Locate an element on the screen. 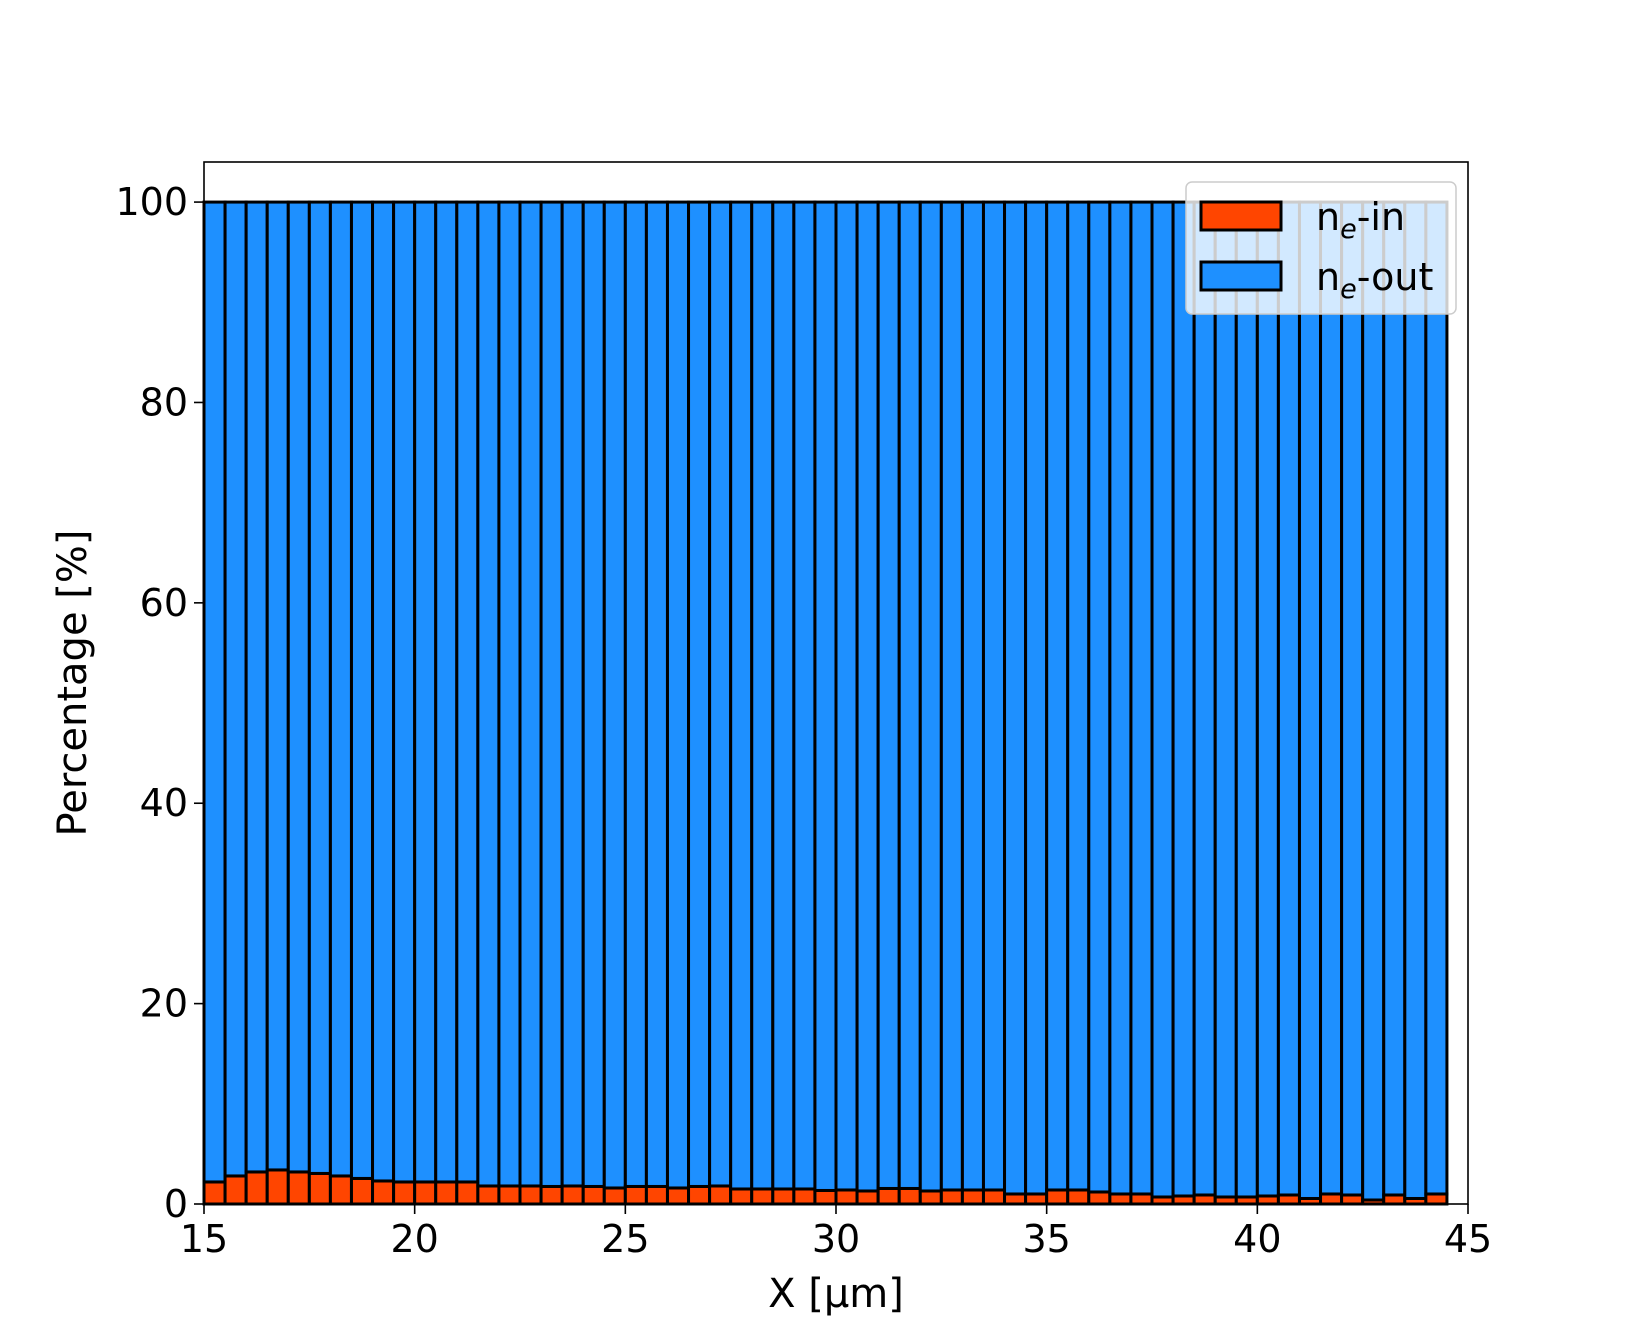 This screenshot has width=1632, height=1344. y-axis-ticks: 0 20 40 60 80 100 is located at coordinates (159, 703).